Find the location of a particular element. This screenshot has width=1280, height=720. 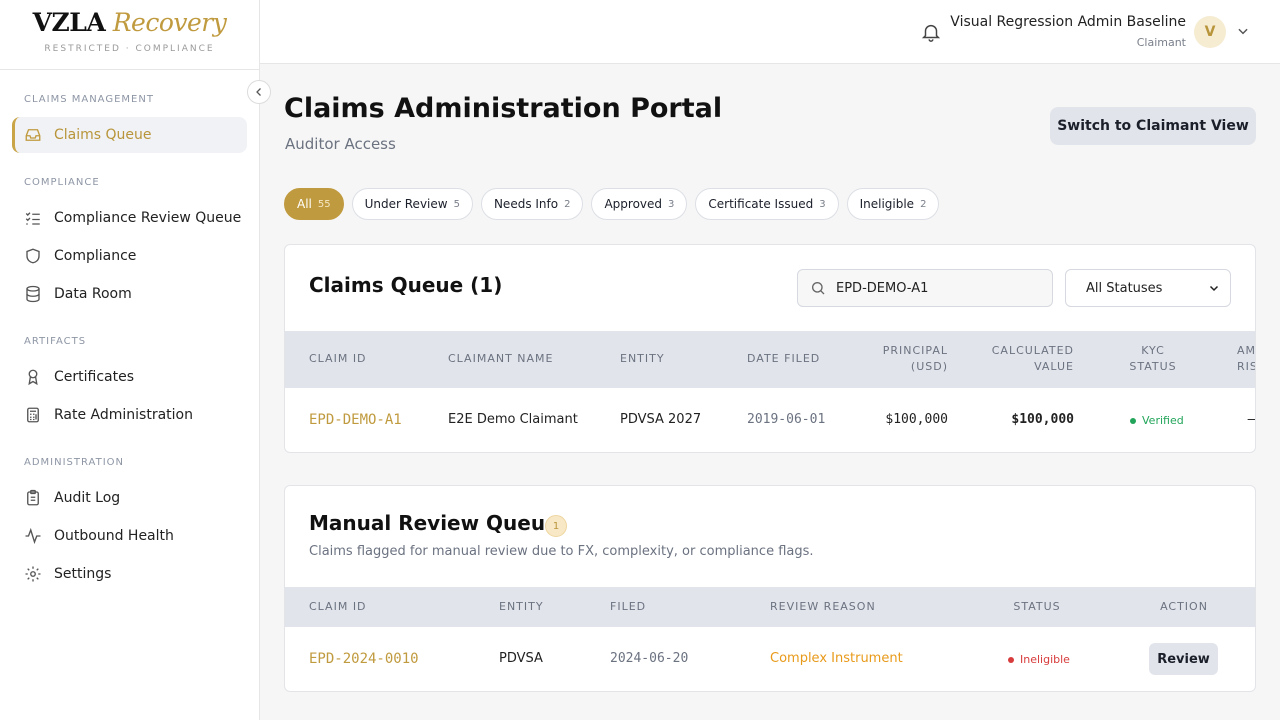

inbox-icon is located at coordinates (33, 135).